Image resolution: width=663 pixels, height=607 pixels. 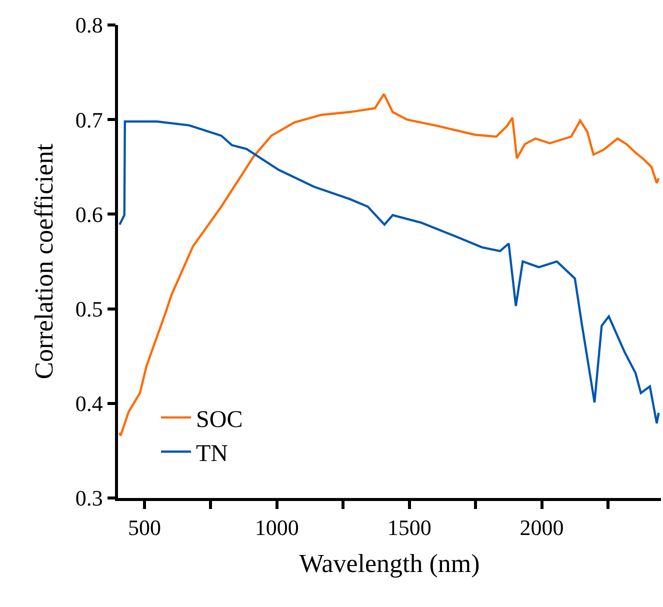 What do you see at coordinates (89, 498) in the screenshot?
I see `y-tick-label: 0.3` at bounding box center [89, 498].